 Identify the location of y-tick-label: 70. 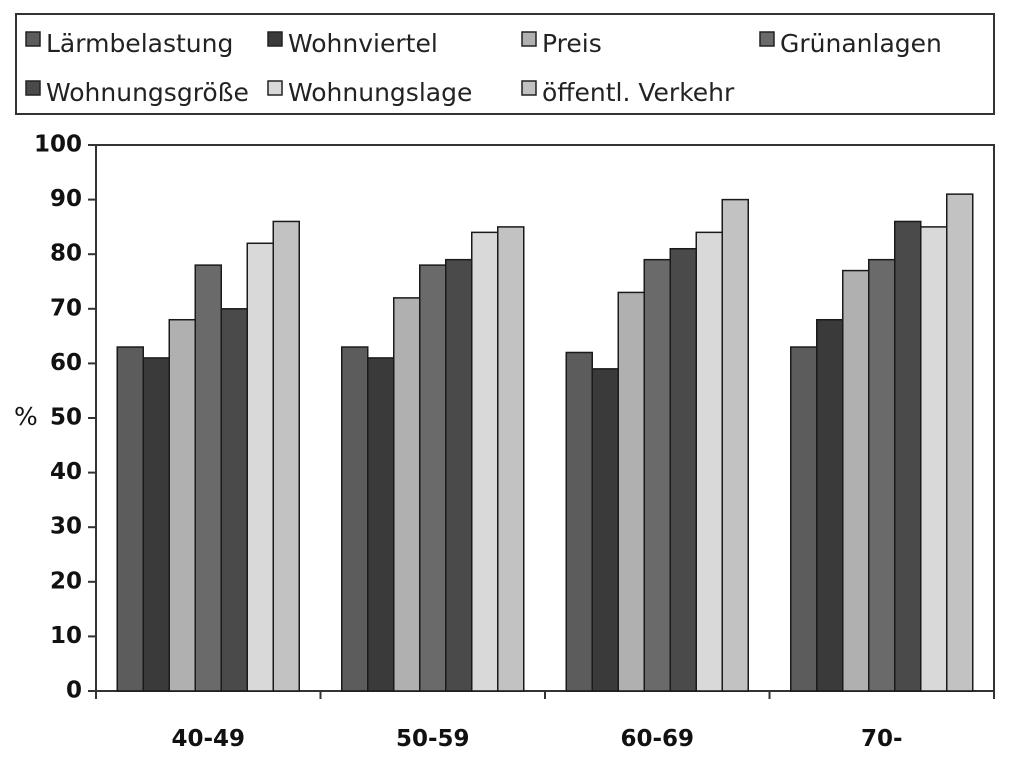
(66, 308).